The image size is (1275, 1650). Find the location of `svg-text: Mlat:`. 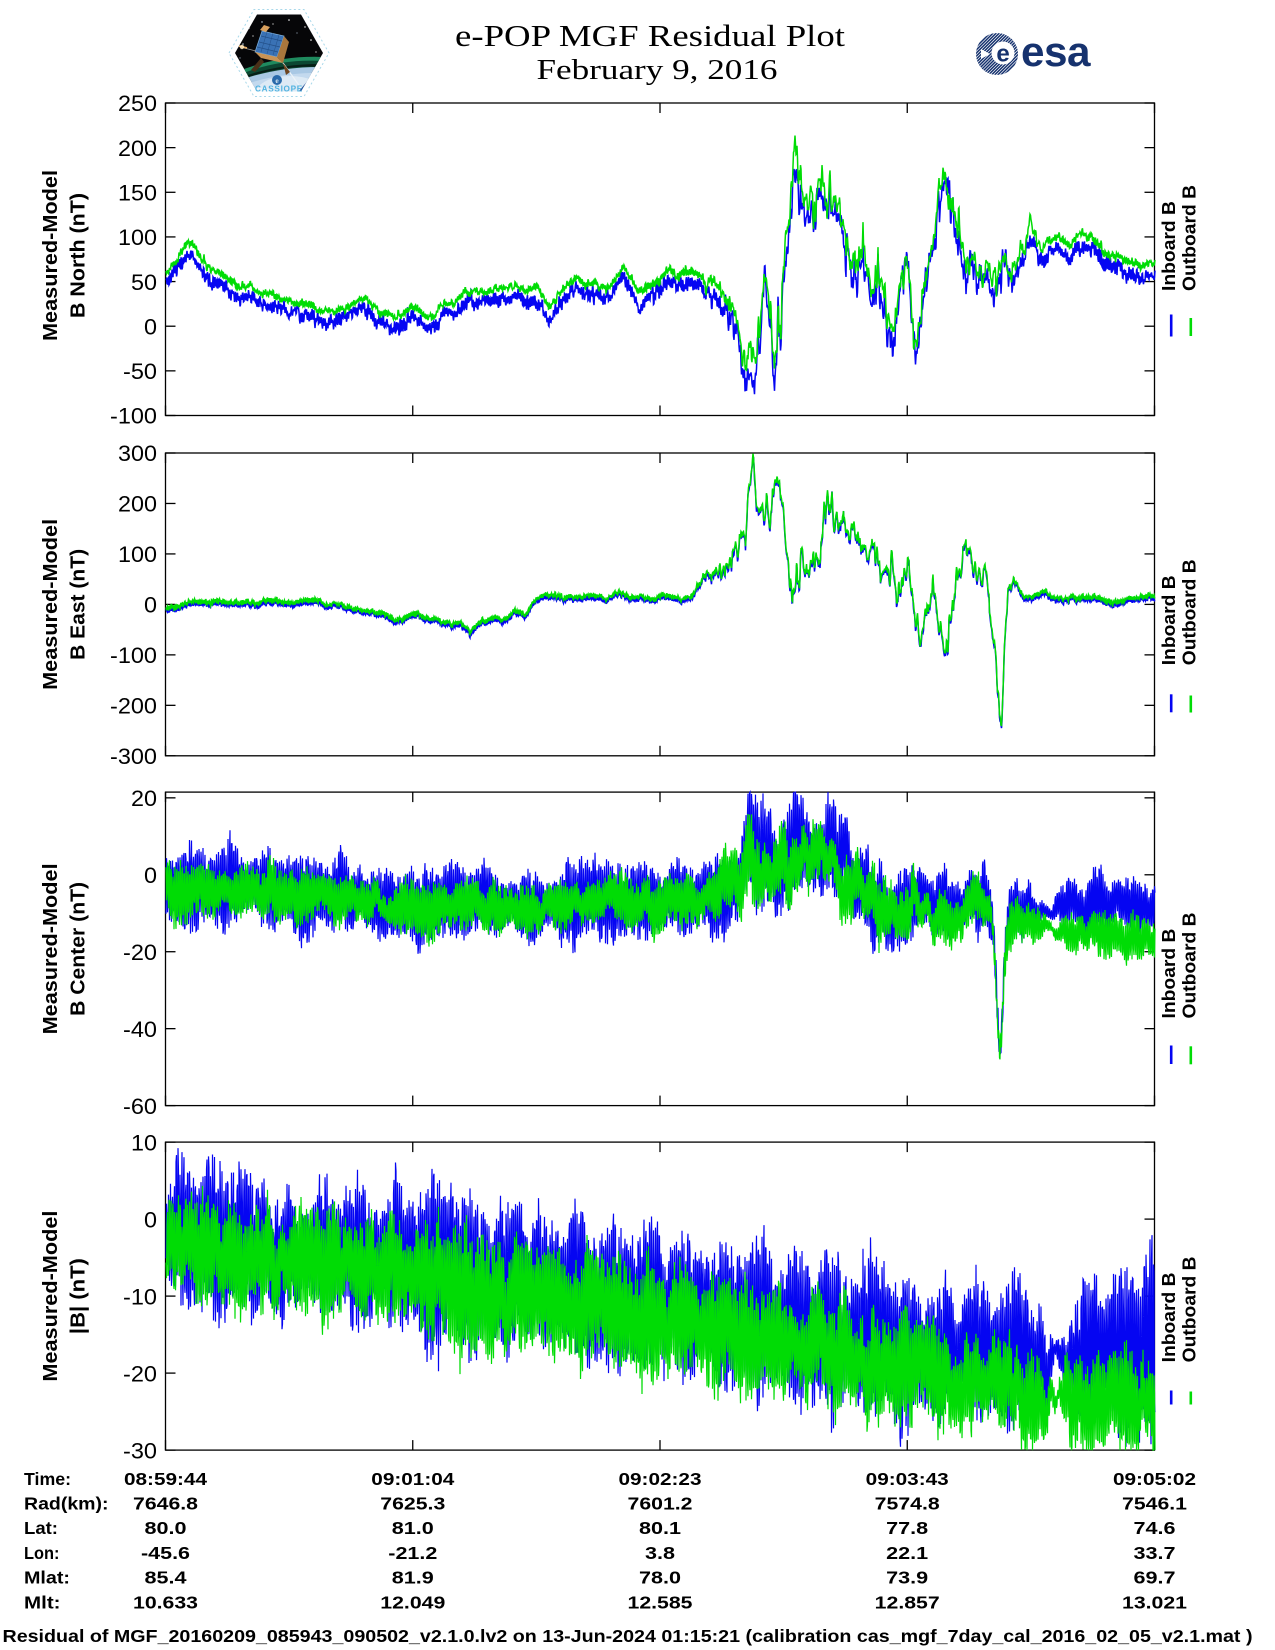

svg-text: Mlat: is located at coordinates (47, 1578).